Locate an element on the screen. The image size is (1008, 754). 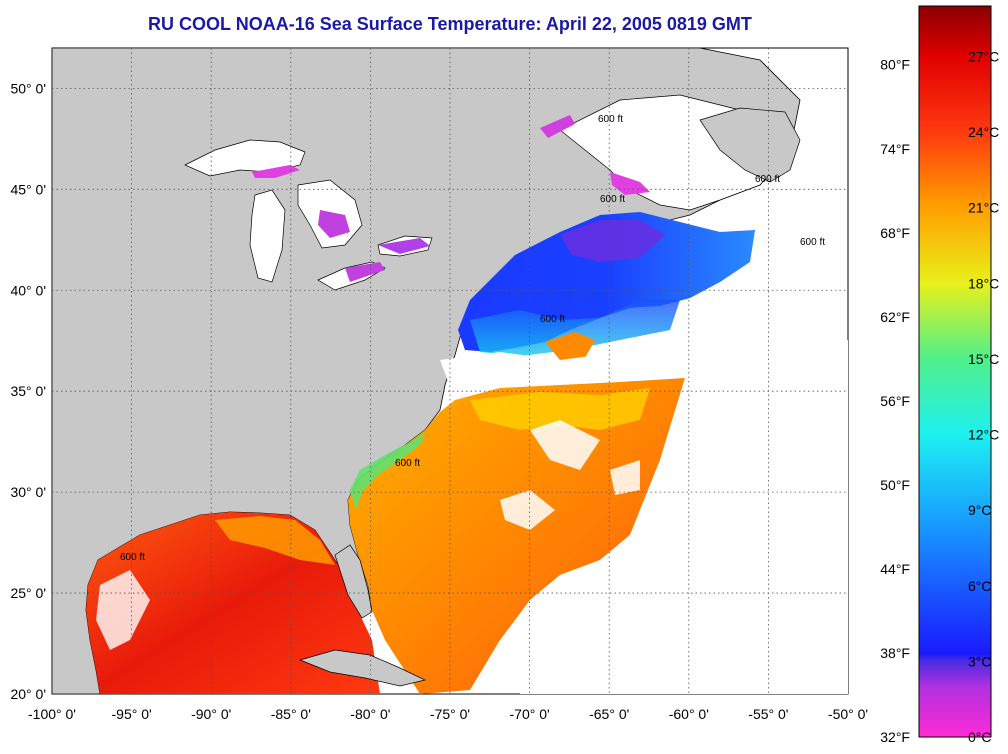
lake-michigan is located at coordinates (267, 236).